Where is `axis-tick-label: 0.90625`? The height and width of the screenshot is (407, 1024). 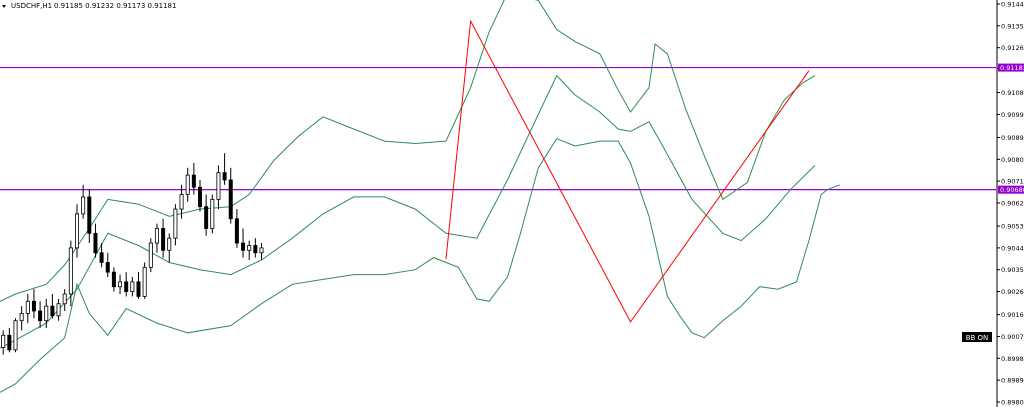 axis-tick-label: 0.90625 is located at coordinates (1012, 204).